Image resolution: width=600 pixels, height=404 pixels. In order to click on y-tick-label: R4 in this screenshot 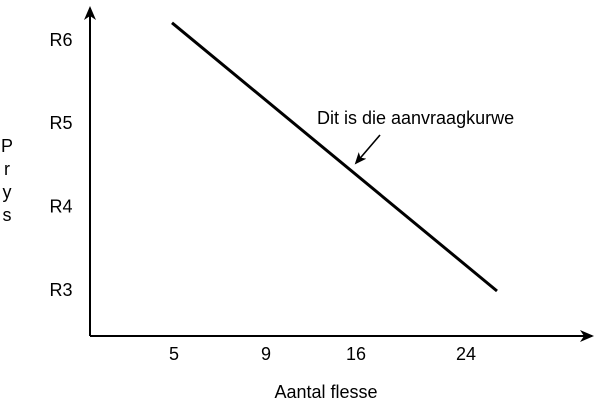, I will do `click(60, 207)`.